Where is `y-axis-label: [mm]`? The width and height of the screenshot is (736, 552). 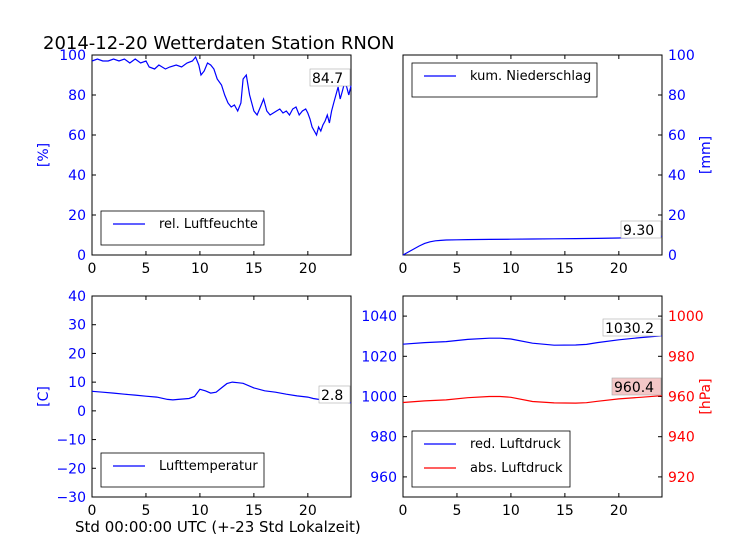 y-axis-label: [mm] is located at coordinates (706, 155).